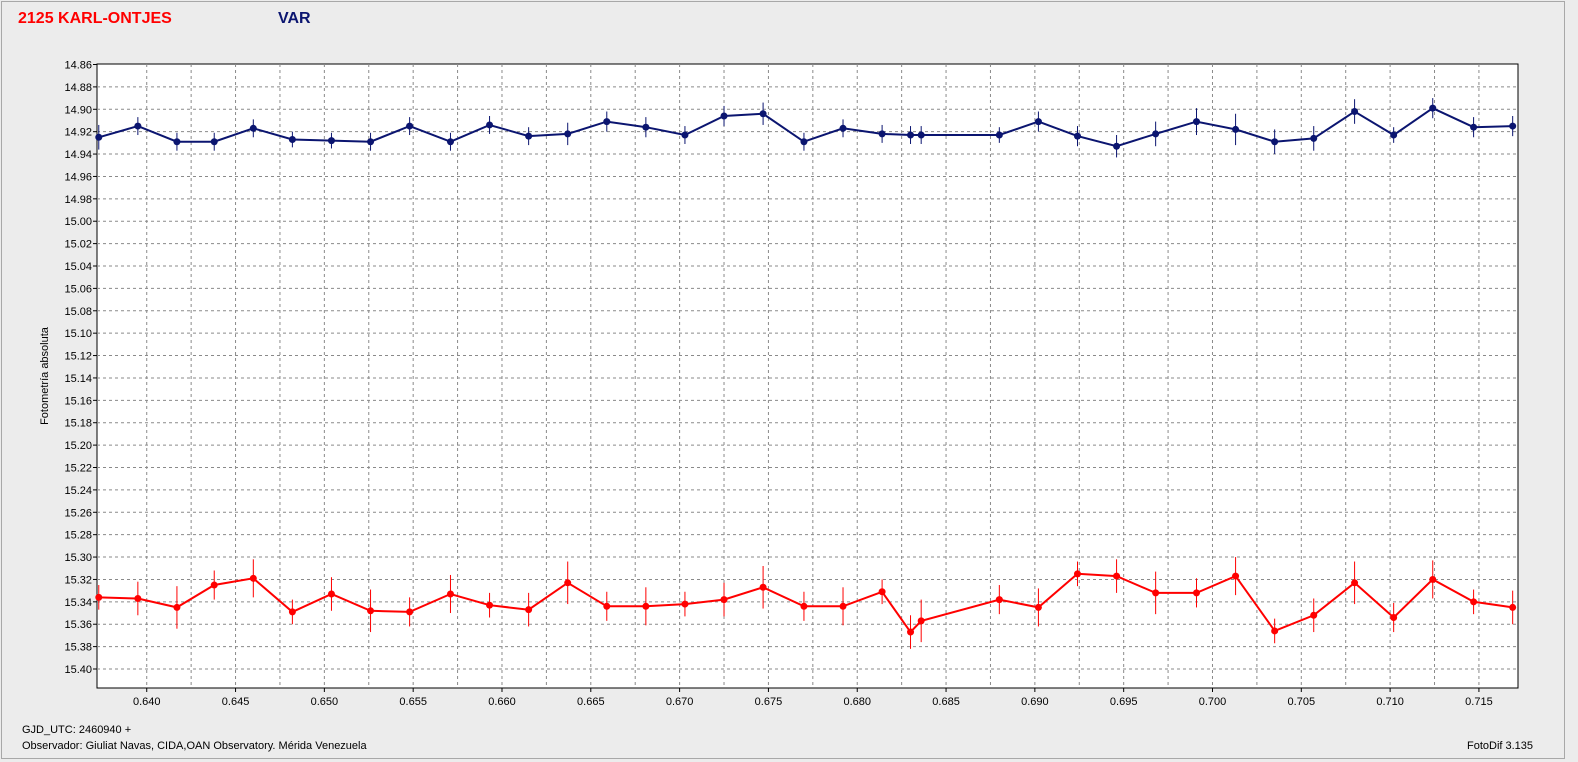 The width and height of the screenshot is (1578, 762). I want to click on y-tick-label: 15.22, so click(78, 469).